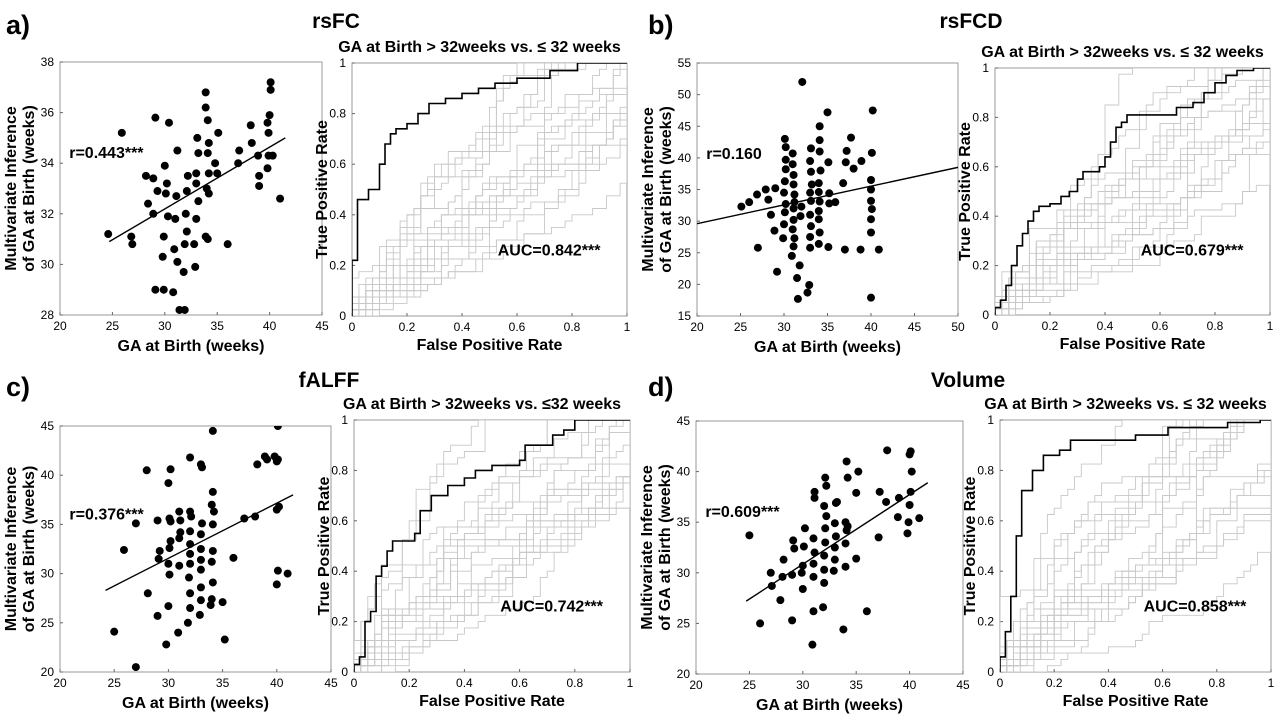 This screenshot has height=720, width=1280. I want to click on y-tick-label: 25, so click(684, 623).